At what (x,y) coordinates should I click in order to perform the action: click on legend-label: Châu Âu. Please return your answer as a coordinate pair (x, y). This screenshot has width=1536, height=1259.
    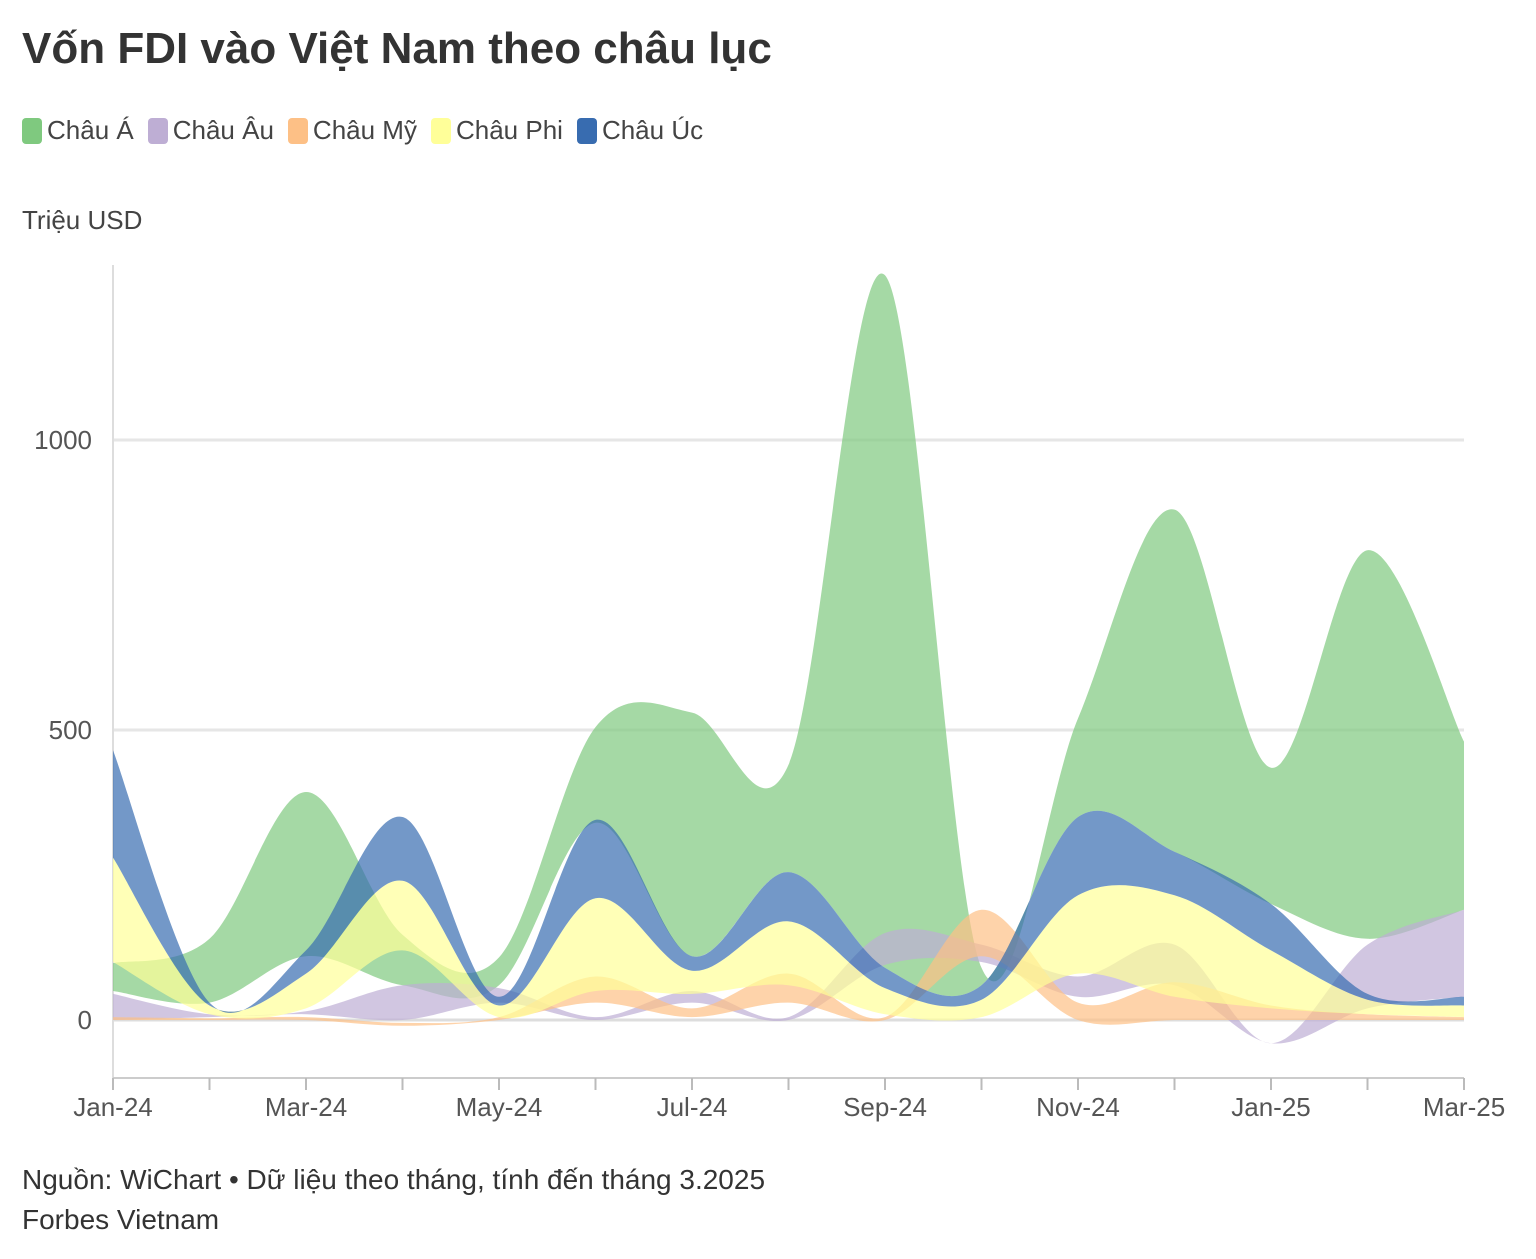
    Looking at the image, I should click on (223, 130).